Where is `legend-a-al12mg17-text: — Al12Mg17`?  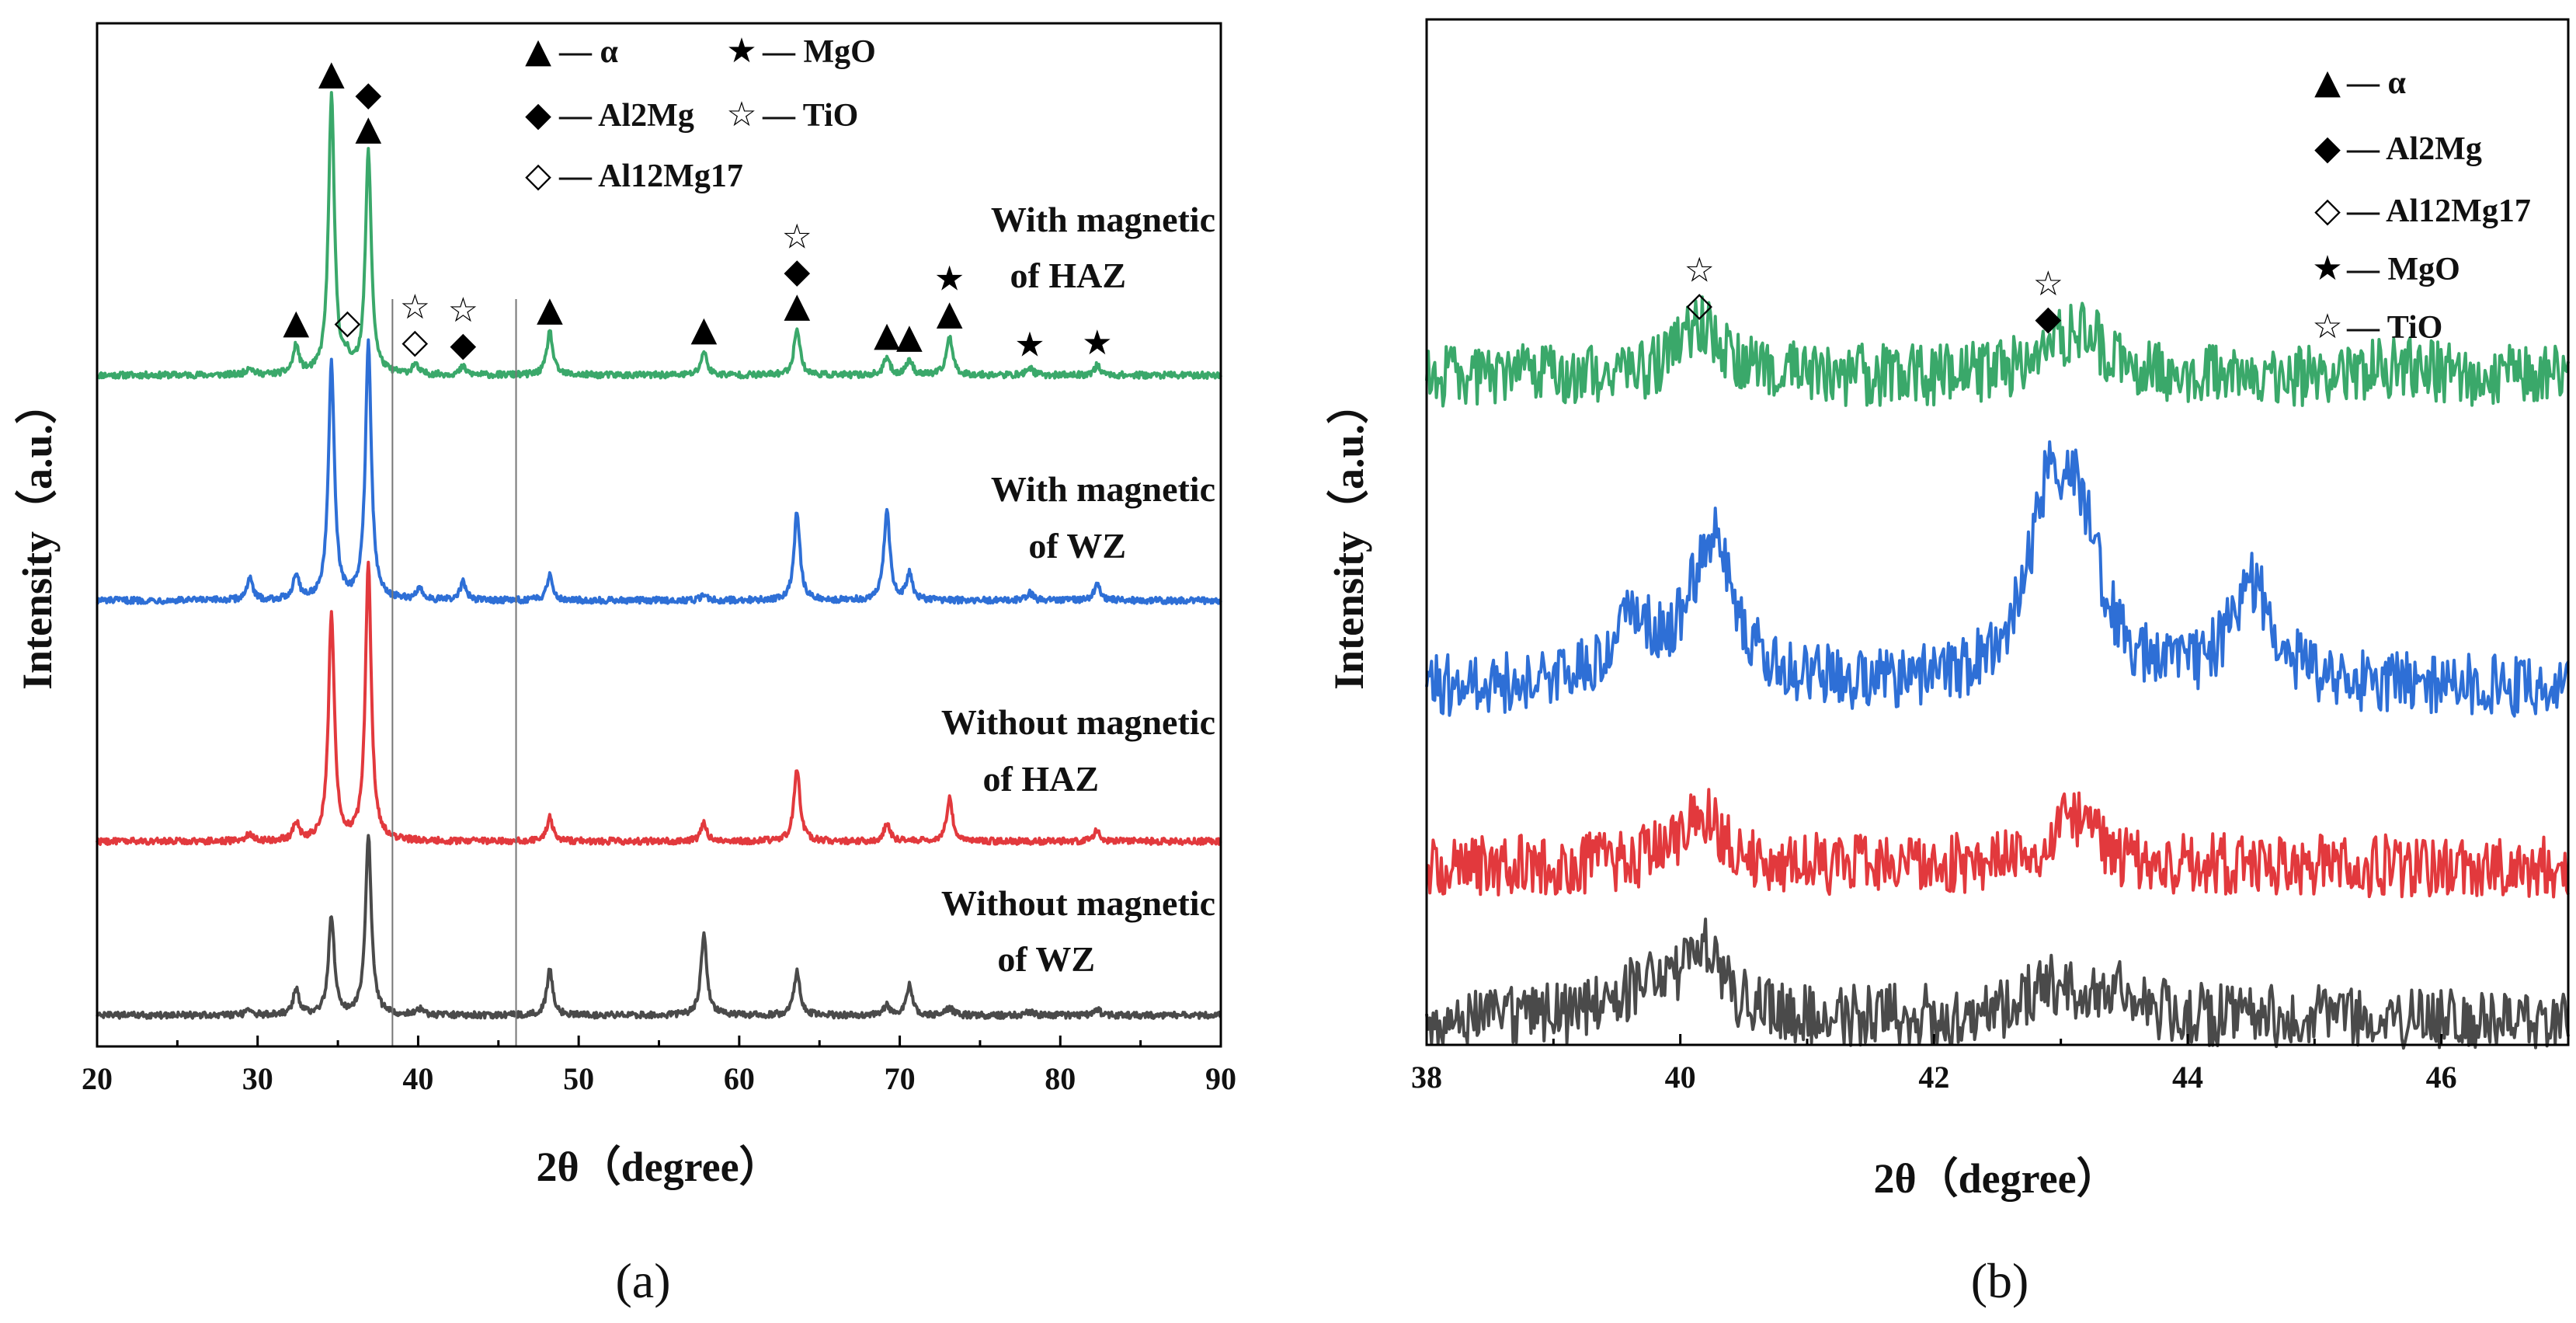 legend-a-al12mg17-text: — Al12Mg17 is located at coordinates (650, 176).